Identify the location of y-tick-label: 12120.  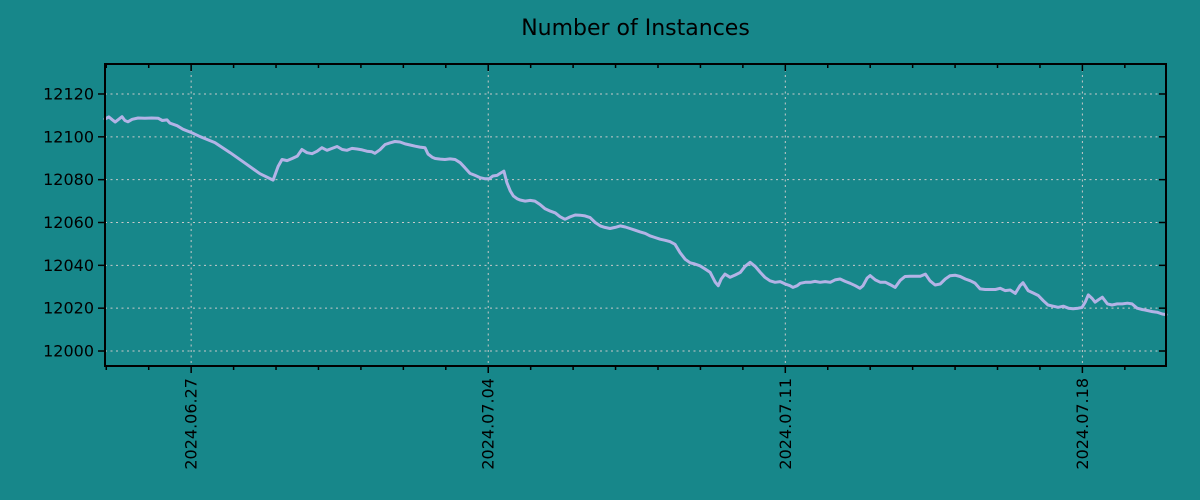
(68, 93).